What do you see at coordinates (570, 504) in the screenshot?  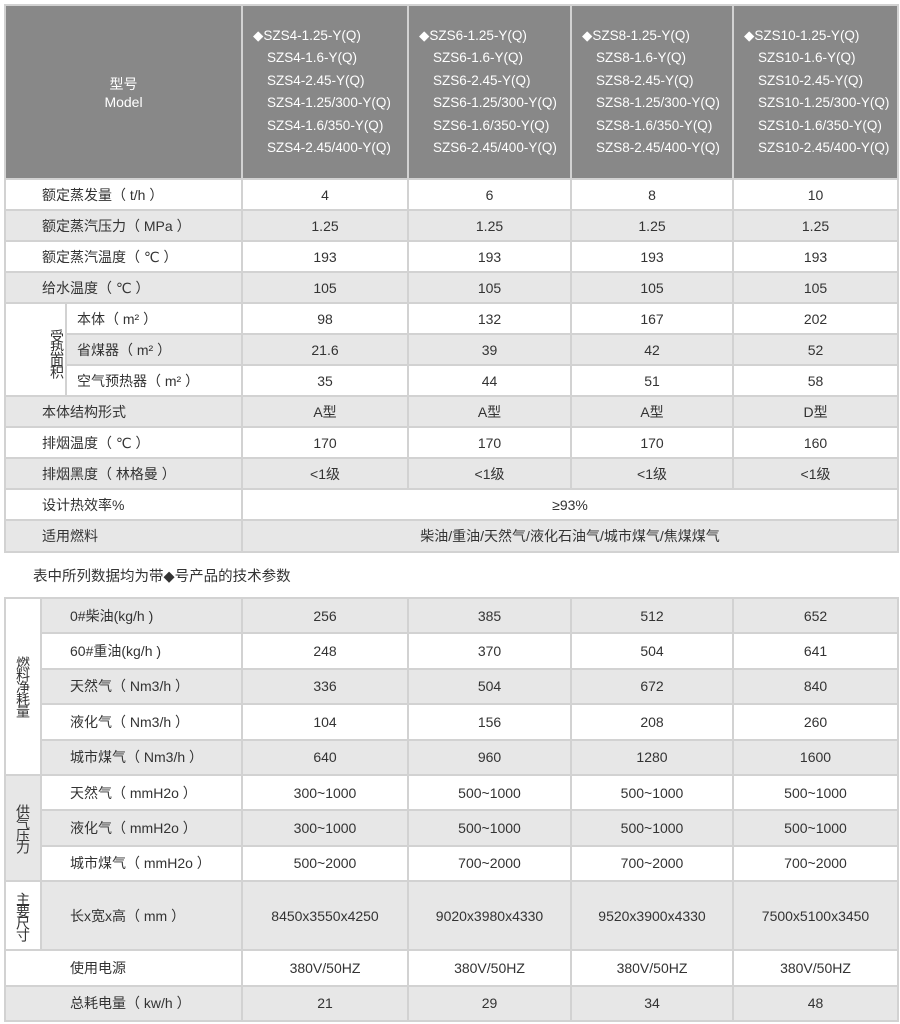 I see `value-cell: ≥93%` at bounding box center [570, 504].